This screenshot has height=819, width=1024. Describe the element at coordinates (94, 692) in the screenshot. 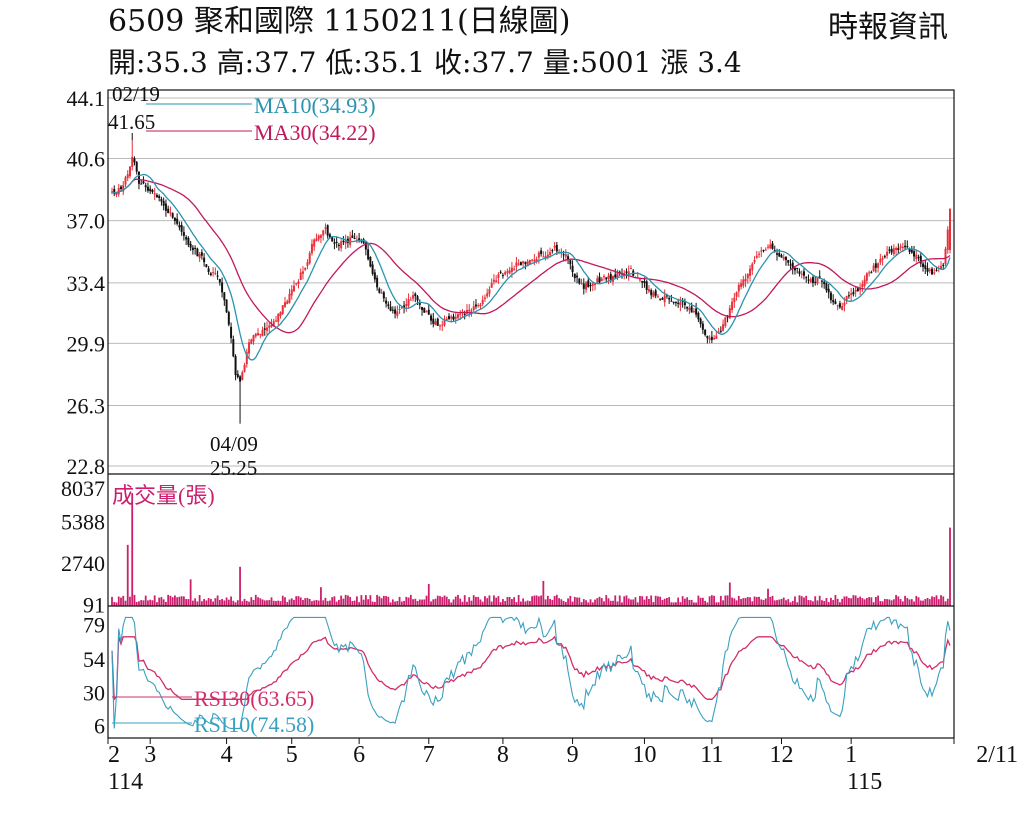

I see `rsi-tick-label: 30` at that location.